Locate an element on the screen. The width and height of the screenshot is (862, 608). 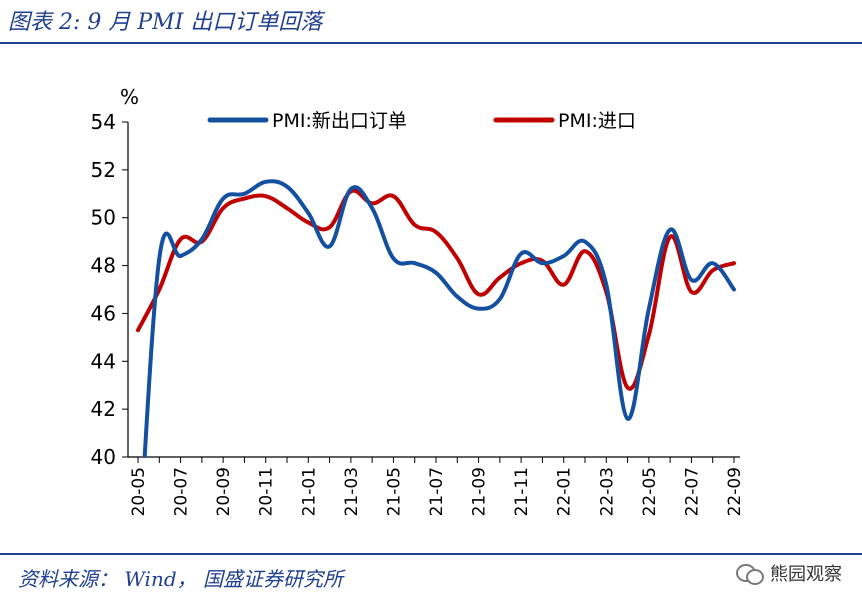
legend-label: PMI:新出口订单 is located at coordinates (339, 121).